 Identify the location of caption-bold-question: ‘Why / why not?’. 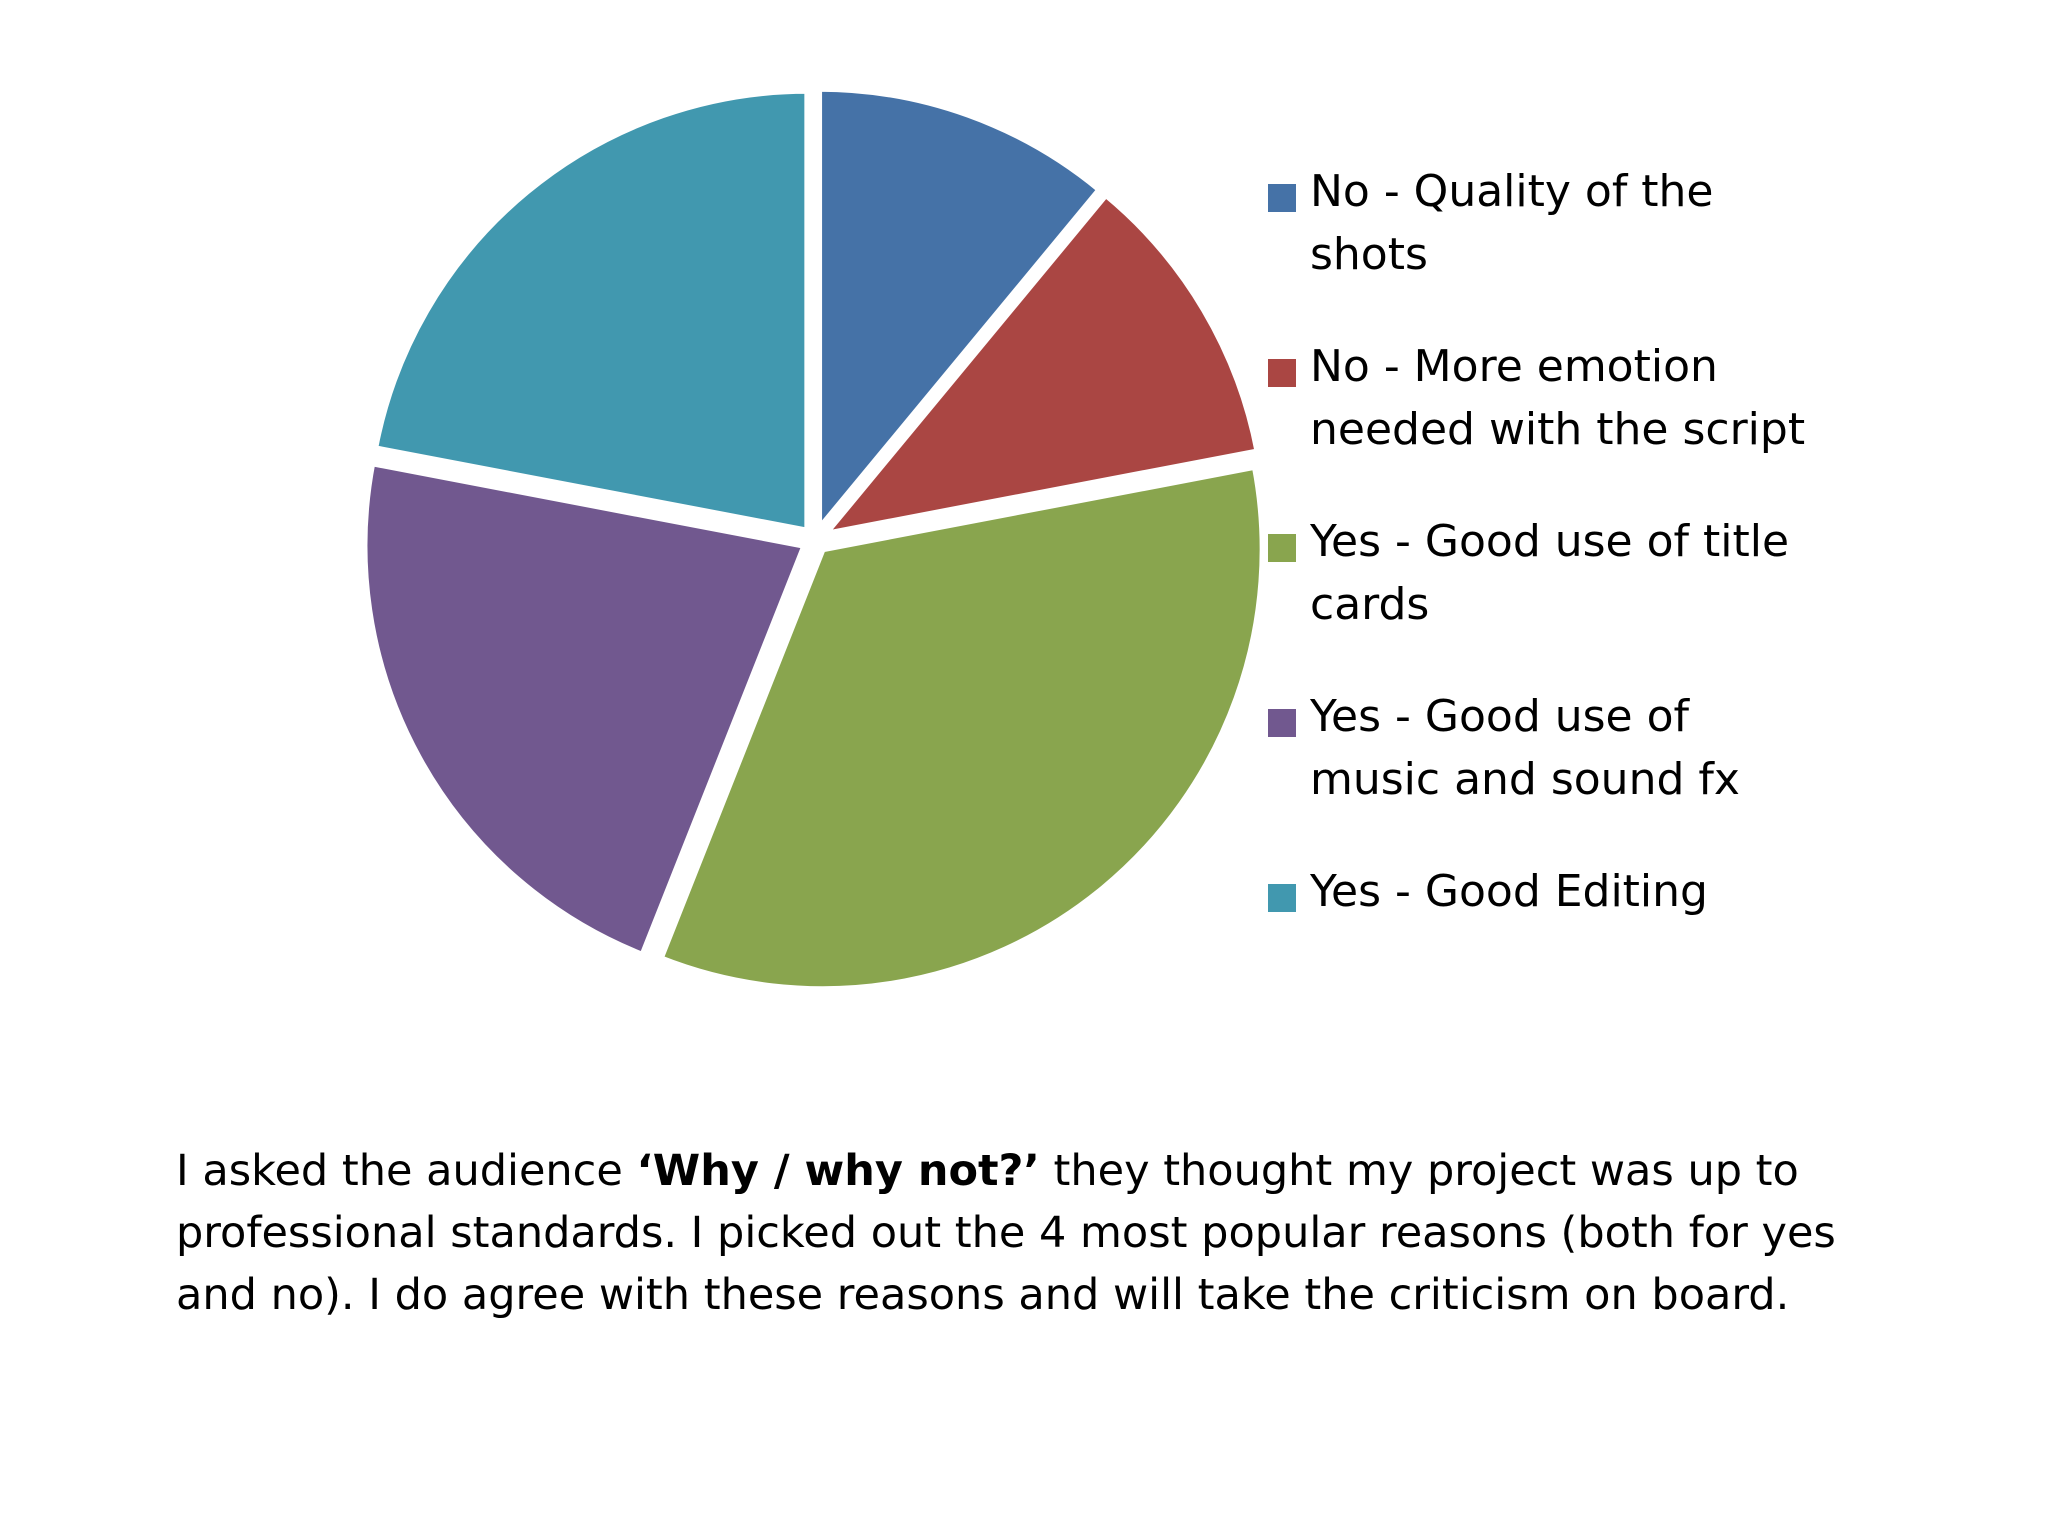
(838, 1171).